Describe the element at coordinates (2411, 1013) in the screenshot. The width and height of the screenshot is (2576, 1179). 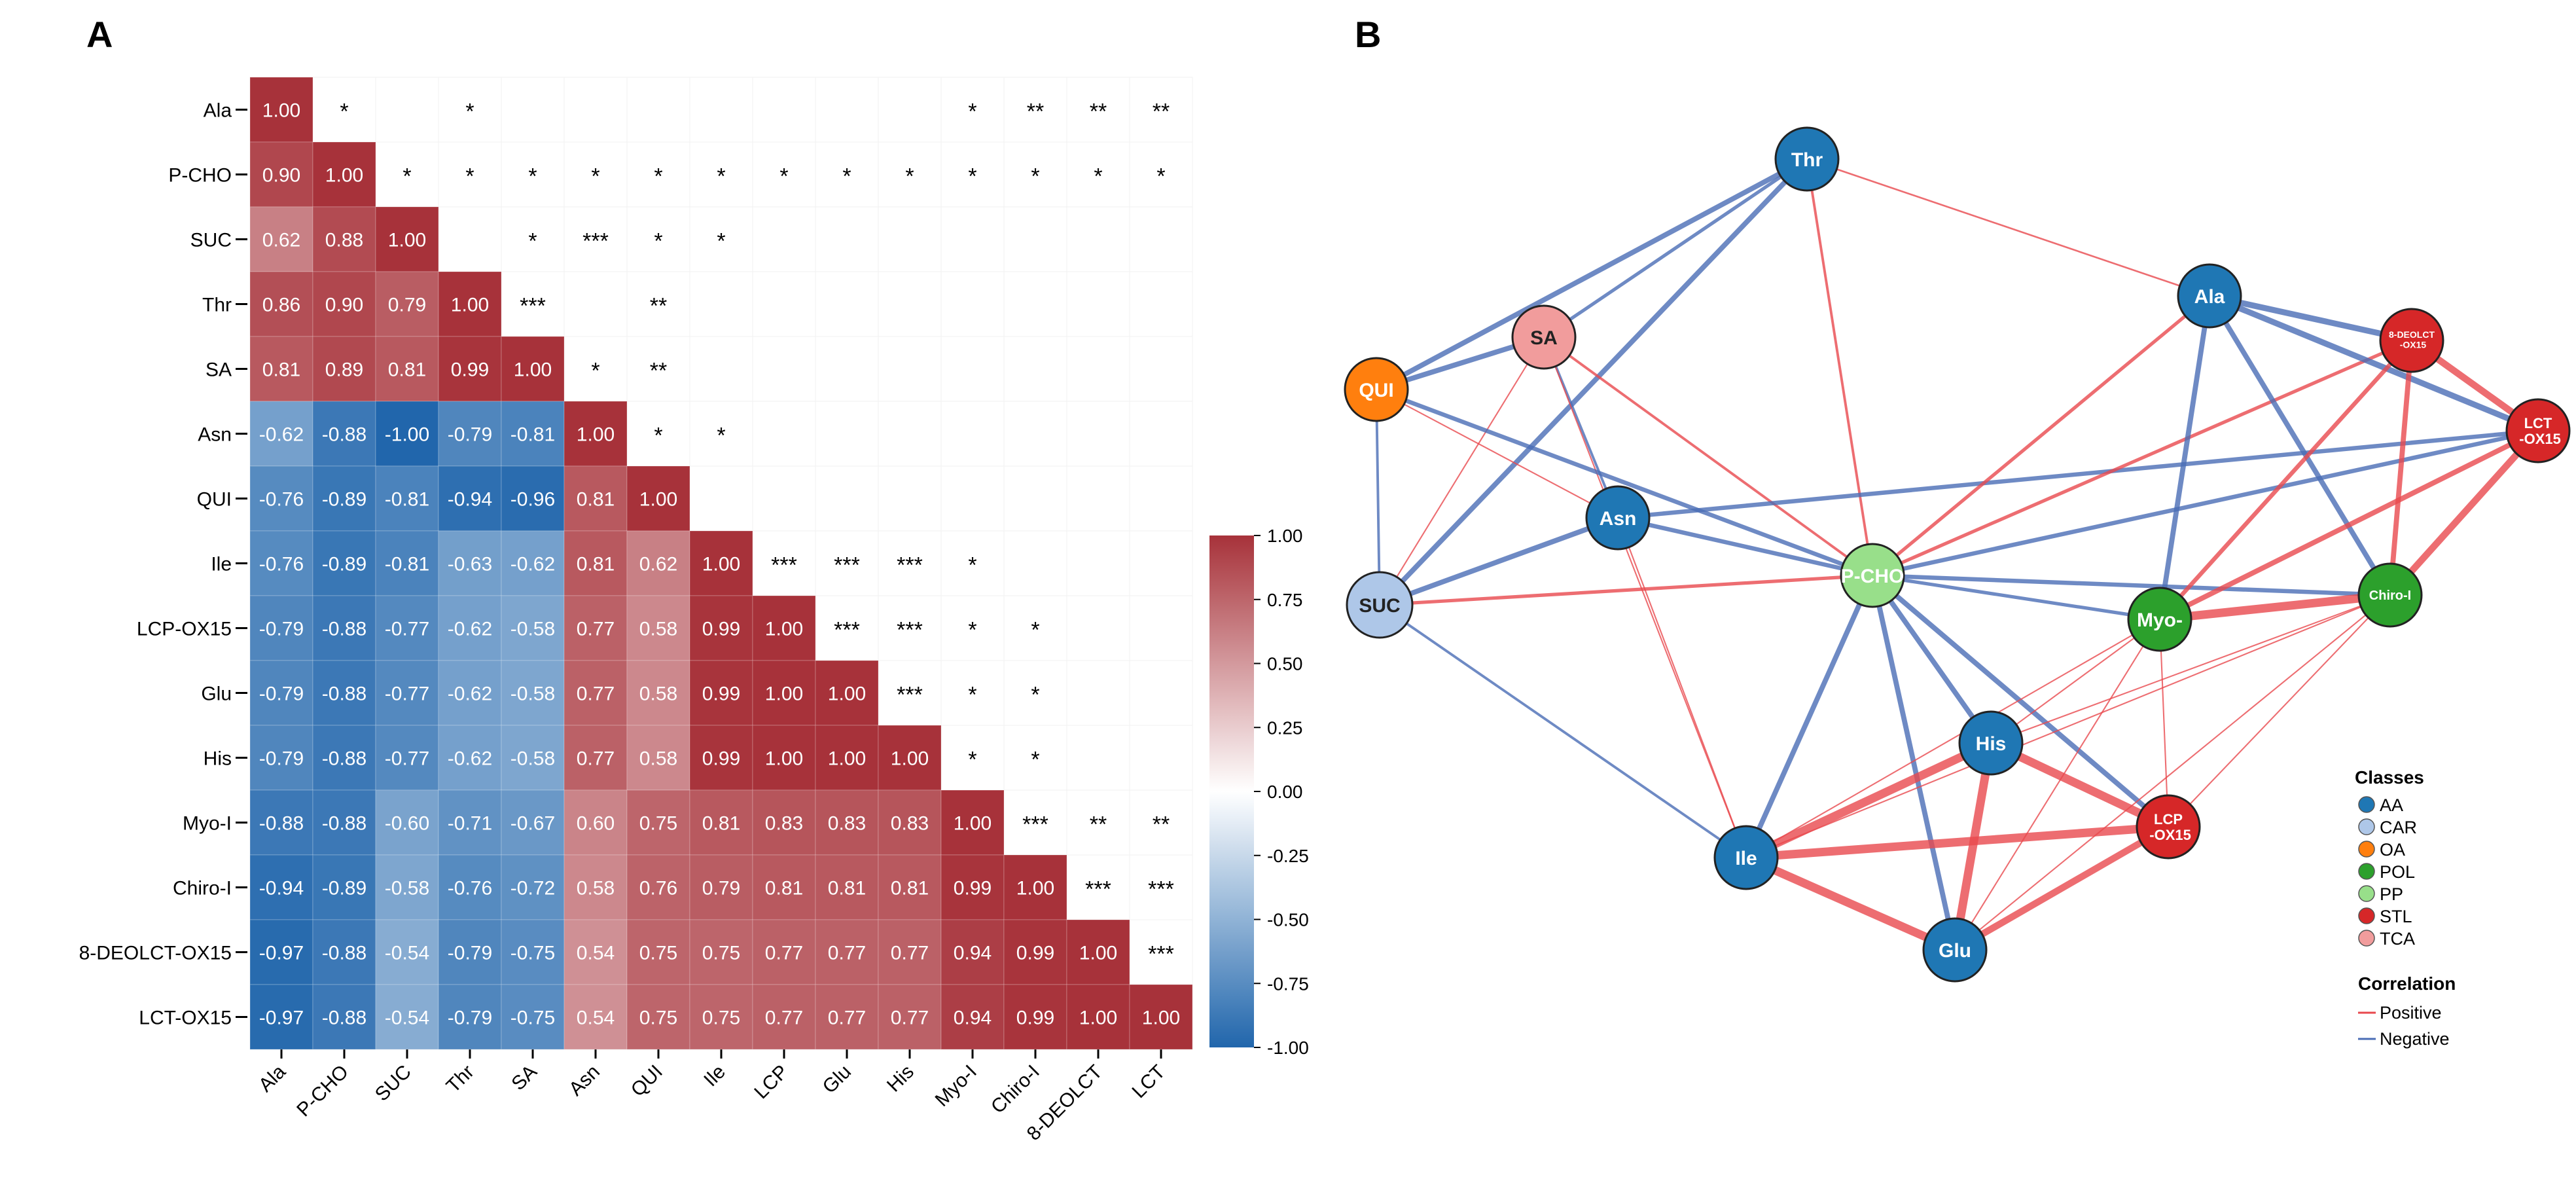
I see `legend-correlation-label: Positive` at that location.